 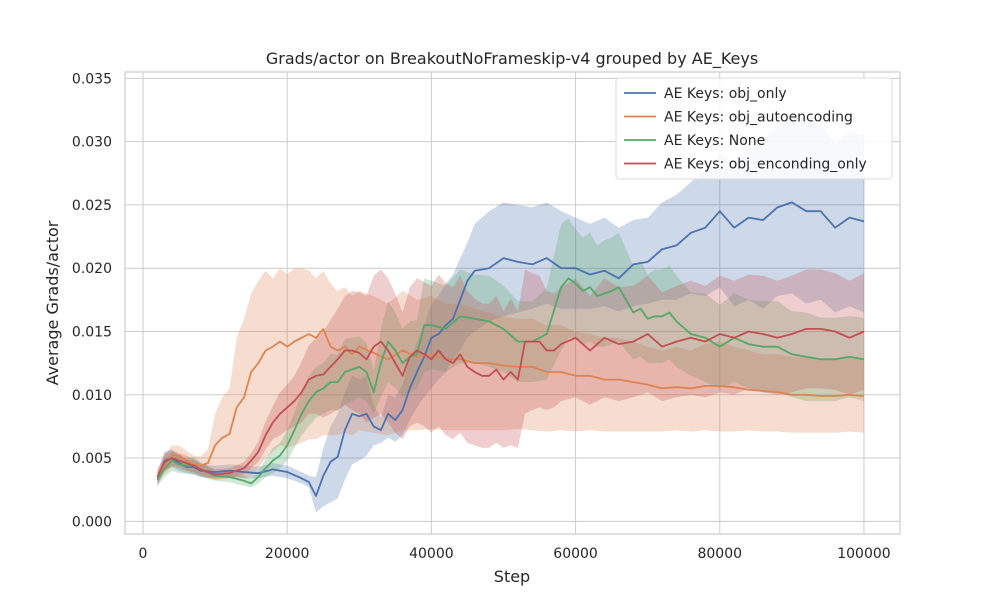 I want to click on legend-label-0: AE Keys: obj_only, so click(x=725, y=94).